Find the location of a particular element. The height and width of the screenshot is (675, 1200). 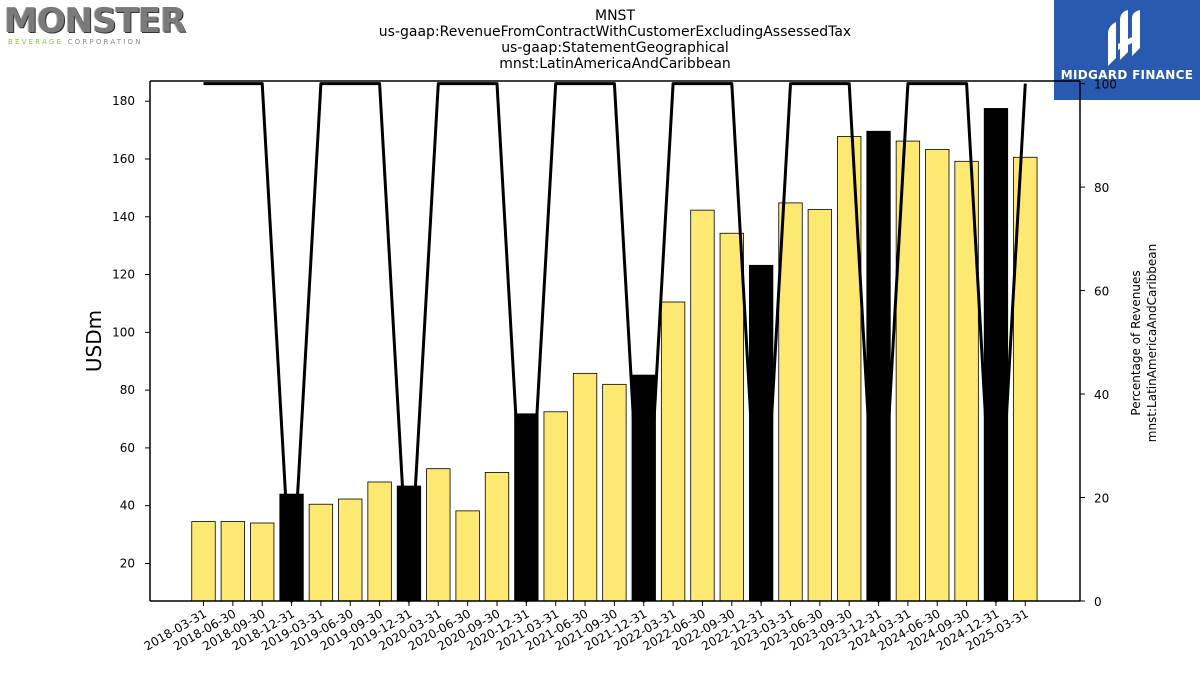

chart-title-line-3: mnst:LatinAmericaAndCaribbean is located at coordinates (615, 64).